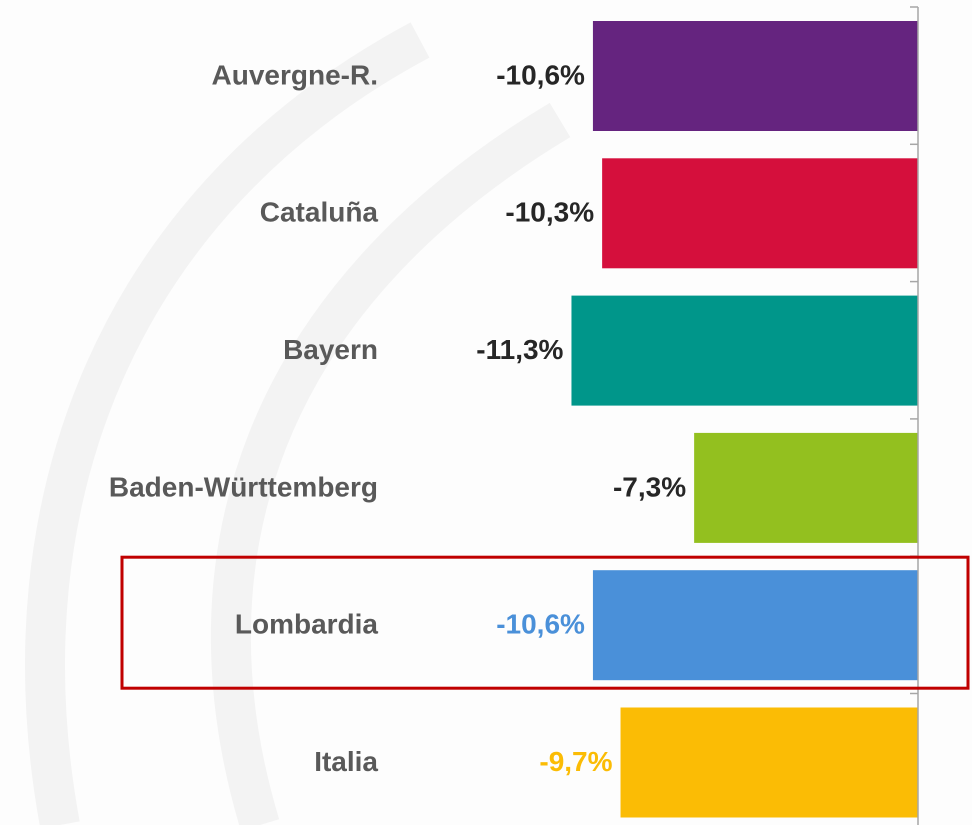  What do you see at coordinates (575, 761) in the screenshot?
I see `value-label: -9,7%` at bounding box center [575, 761].